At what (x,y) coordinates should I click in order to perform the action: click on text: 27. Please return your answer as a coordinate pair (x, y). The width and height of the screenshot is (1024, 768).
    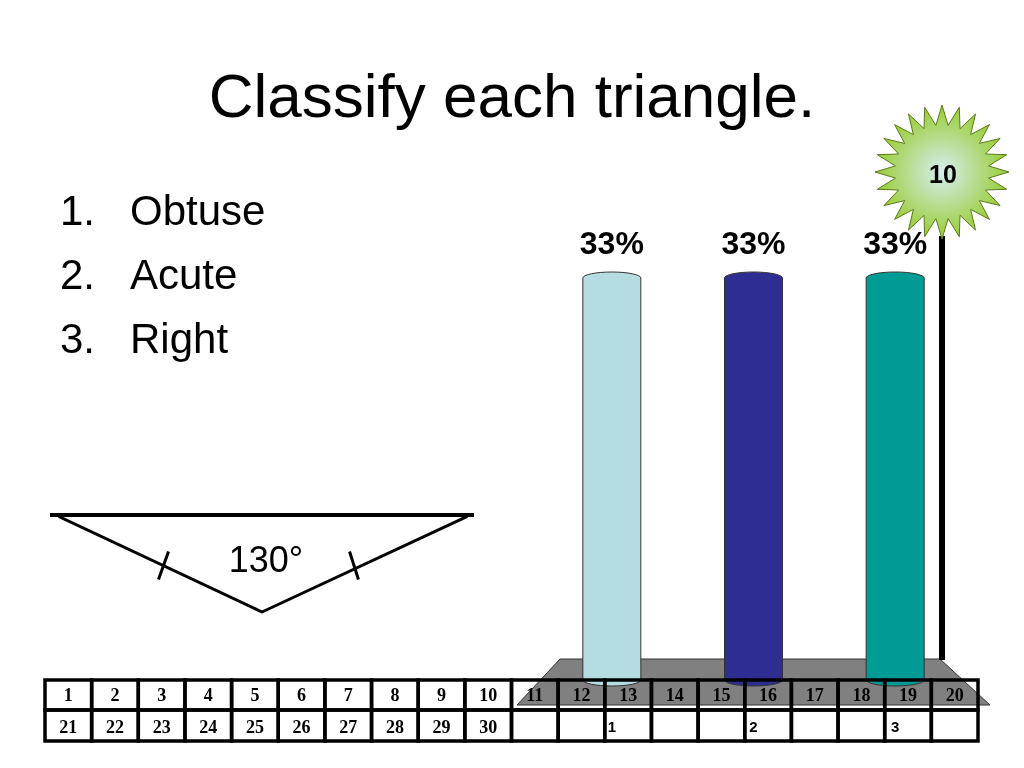
    Looking at the image, I should click on (348, 727).